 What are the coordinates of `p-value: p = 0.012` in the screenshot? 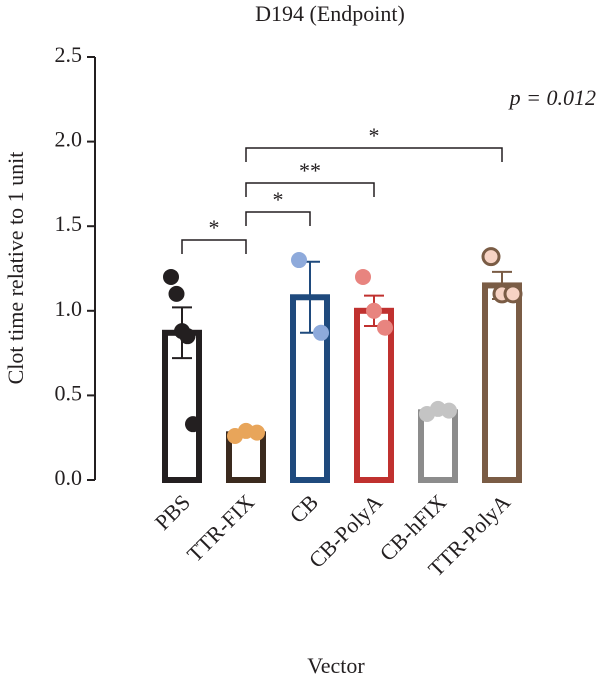 It's located at (552, 97).